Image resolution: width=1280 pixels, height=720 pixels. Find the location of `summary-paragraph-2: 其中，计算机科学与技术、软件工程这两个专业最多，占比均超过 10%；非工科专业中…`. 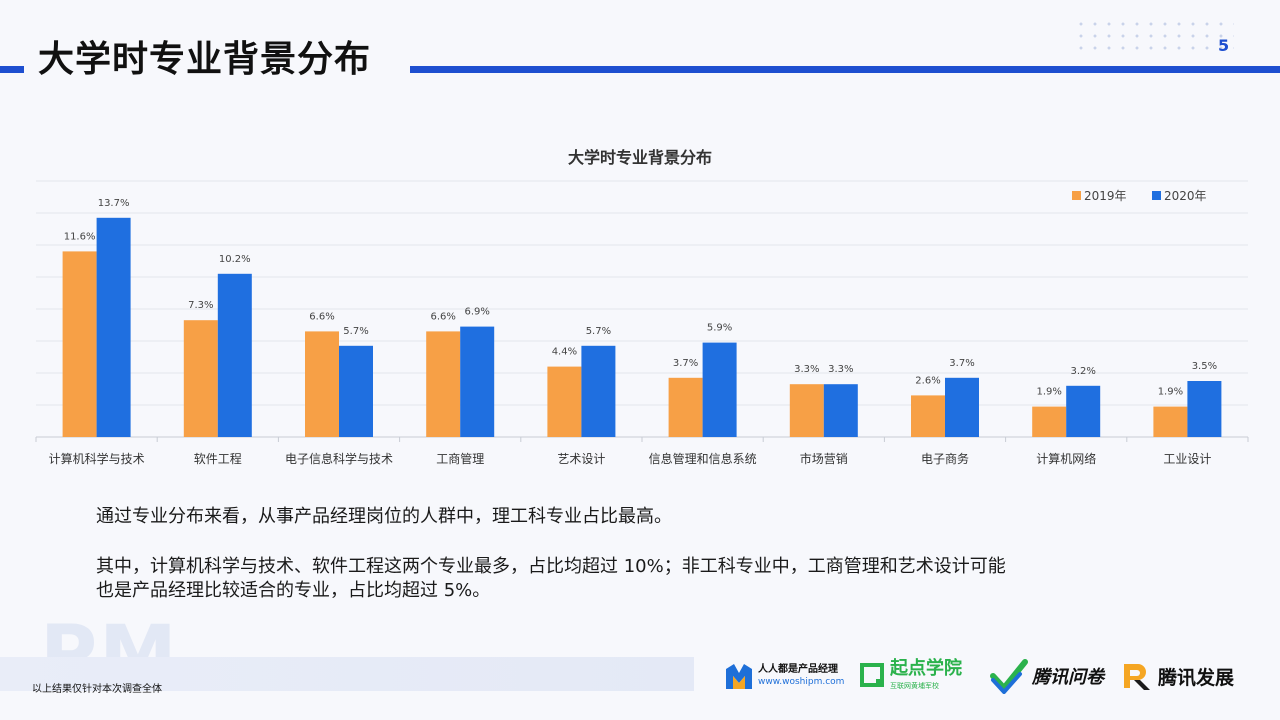

summary-paragraph-2: 其中，计算机科学与技术、软件工程这两个专业最多，占比均超过 10%；非工科专业中… is located at coordinates (646, 579).